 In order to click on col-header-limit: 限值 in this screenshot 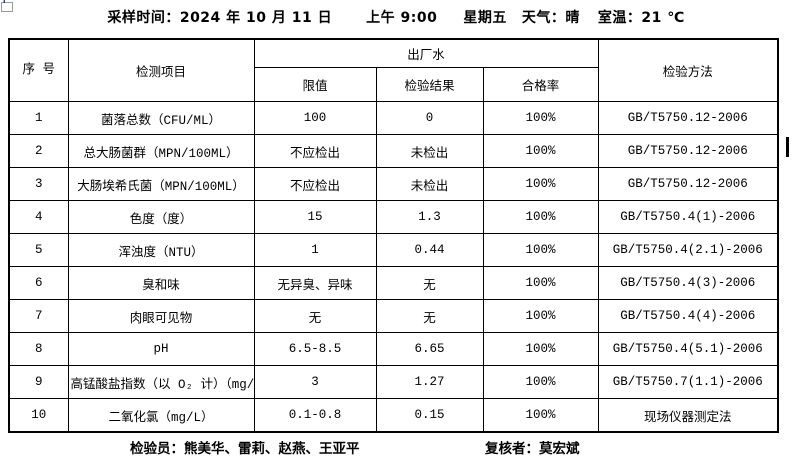, I will do `click(315, 84)`.